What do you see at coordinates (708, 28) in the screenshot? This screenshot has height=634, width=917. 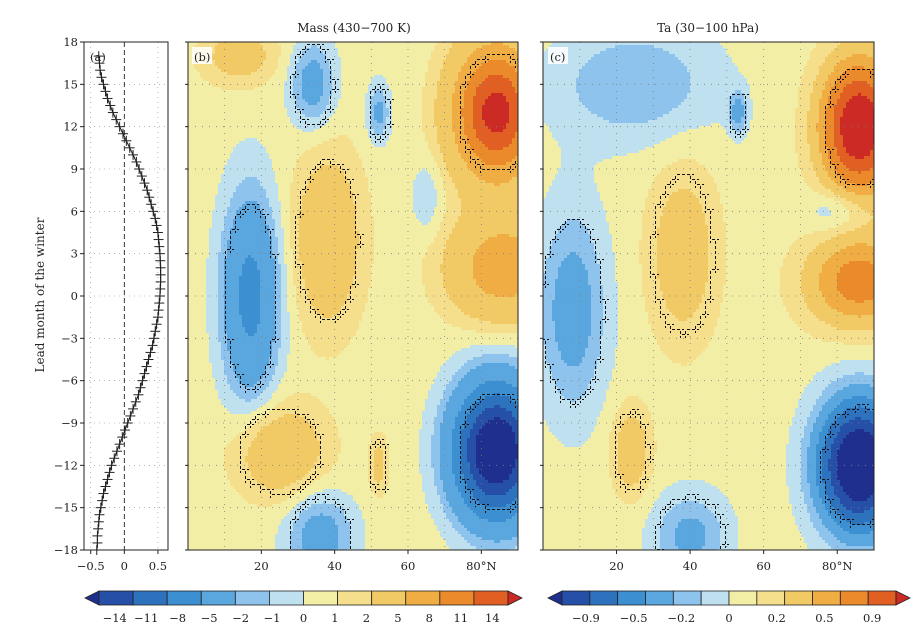 I see `panel-c-title: Ta (30−100 hPa)` at bounding box center [708, 28].